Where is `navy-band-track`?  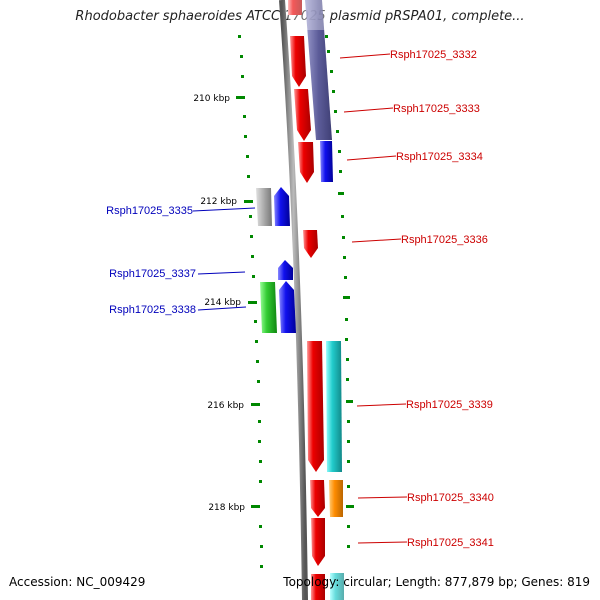
navy-band-track is located at coordinates (318, 70).